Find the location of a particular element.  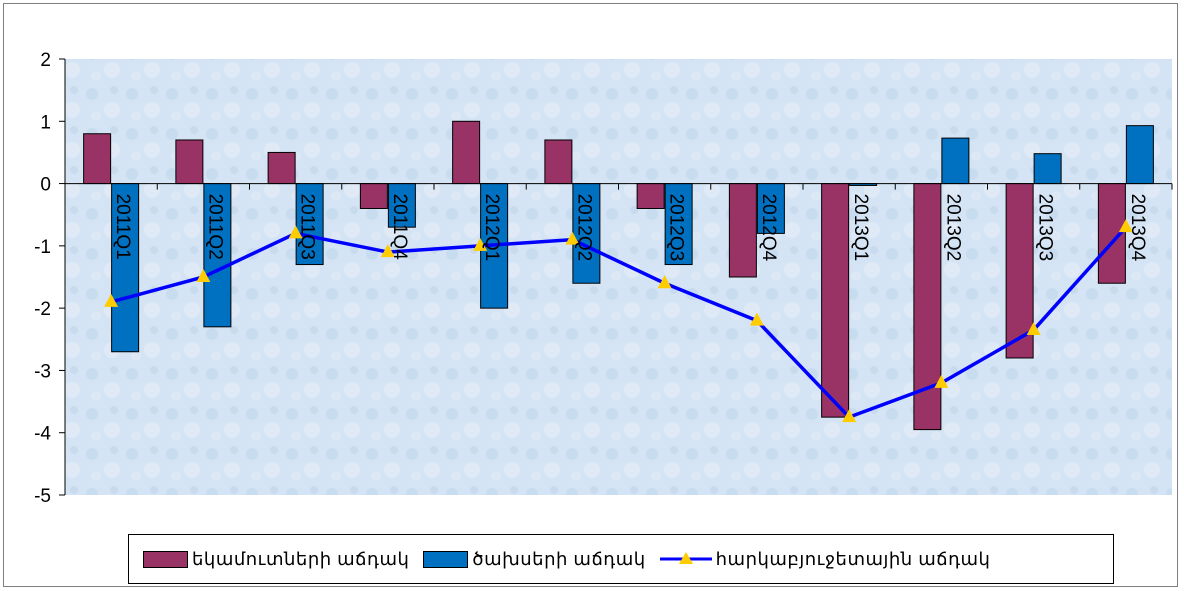

x-tick-label-2013Q2: 2013Q2 is located at coordinates (952, 228).